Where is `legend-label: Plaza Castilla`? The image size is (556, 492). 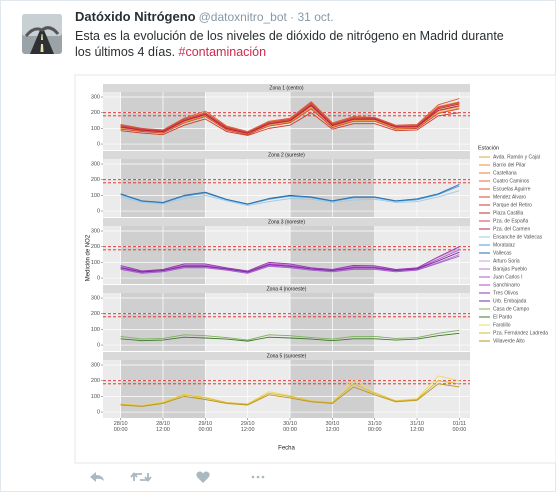 legend-label: Plaza Castilla is located at coordinates (508, 213).